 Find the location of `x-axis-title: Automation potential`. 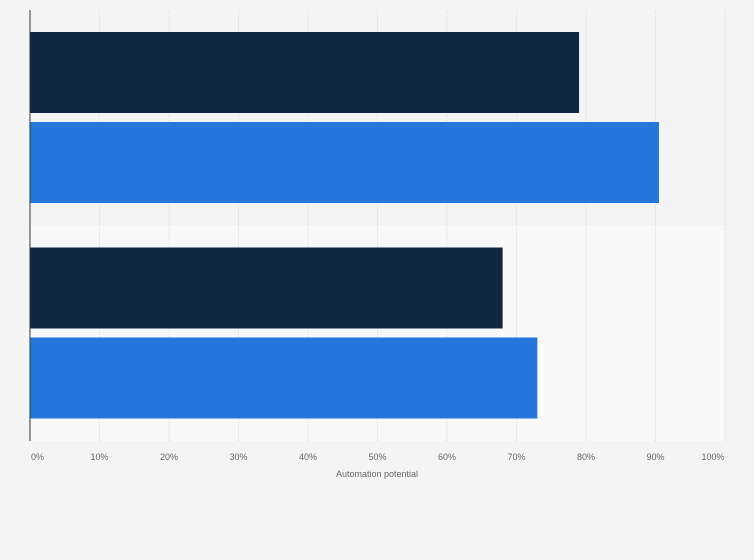

x-axis-title: Automation potential is located at coordinates (377, 474).